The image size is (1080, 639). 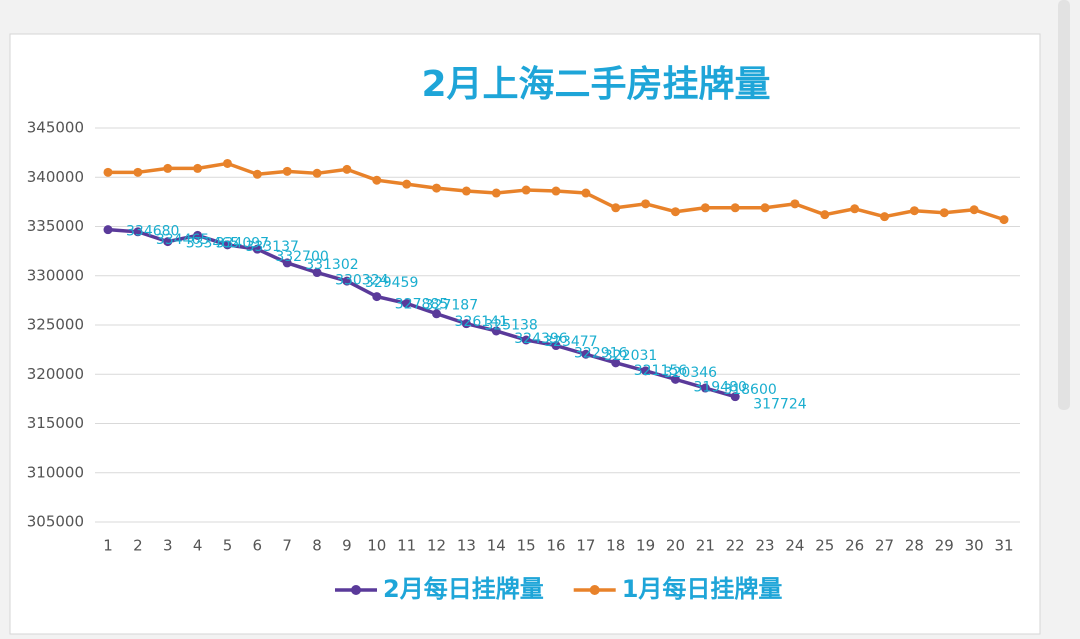 I want to click on x-tick-label: 4, so click(x=198, y=546).